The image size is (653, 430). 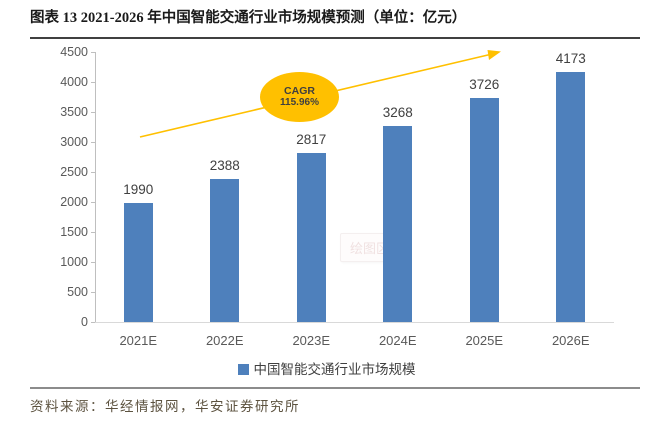 I want to click on y-axis-tick-label: 4000, so click(x=74, y=82).